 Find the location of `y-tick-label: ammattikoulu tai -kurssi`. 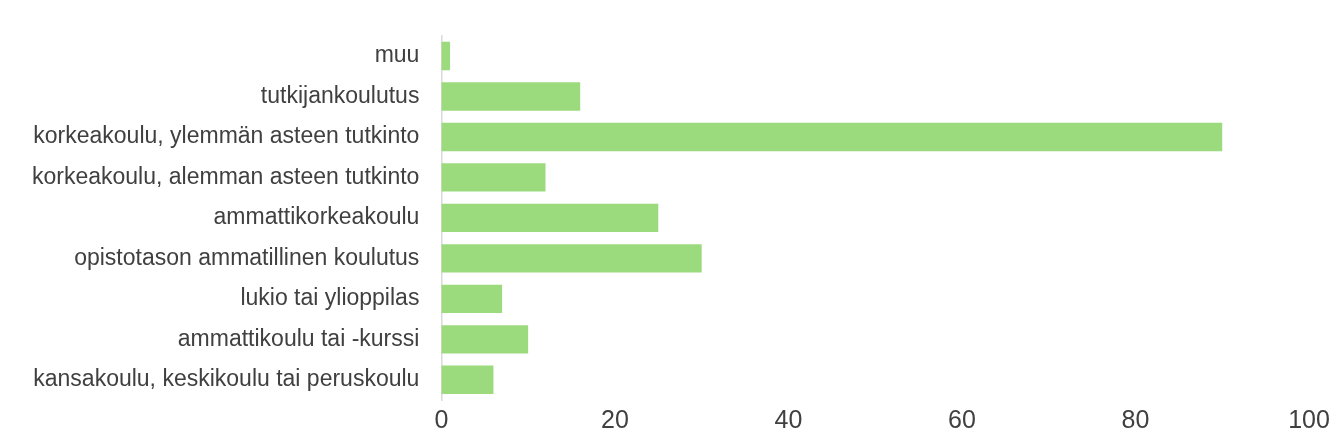

y-tick-label: ammattikoulu tai -kurssi is located at coordinates (298, 337).